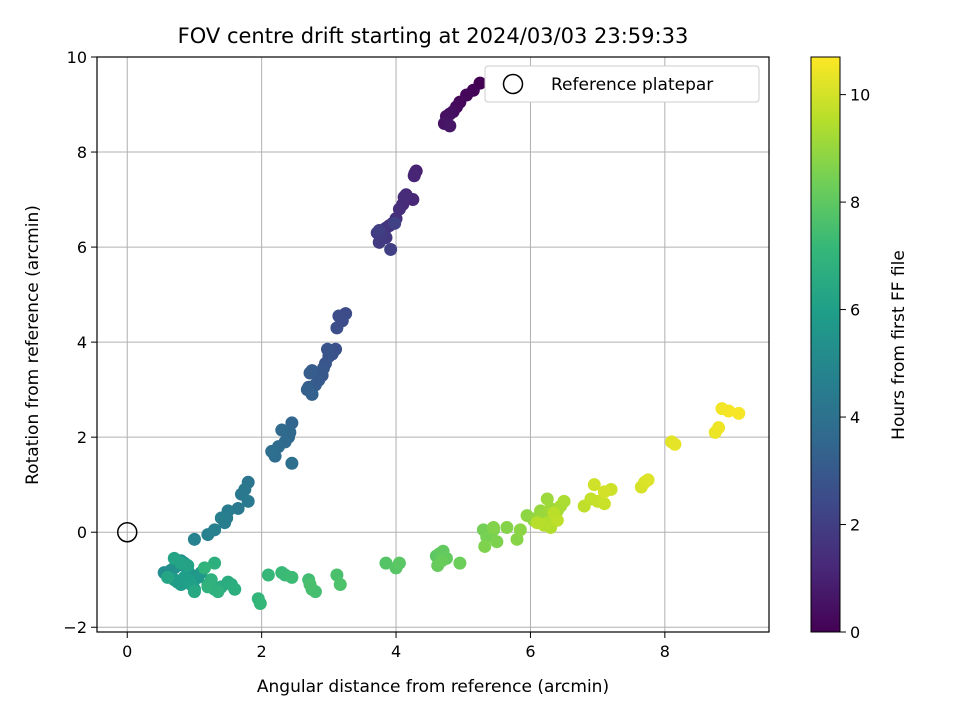 This screenshot has width=960, height=720. What do you see at coordinates (665, 651) in the screenshot?
I see `x-tick-label: 8` at bounding box center [665, 651].